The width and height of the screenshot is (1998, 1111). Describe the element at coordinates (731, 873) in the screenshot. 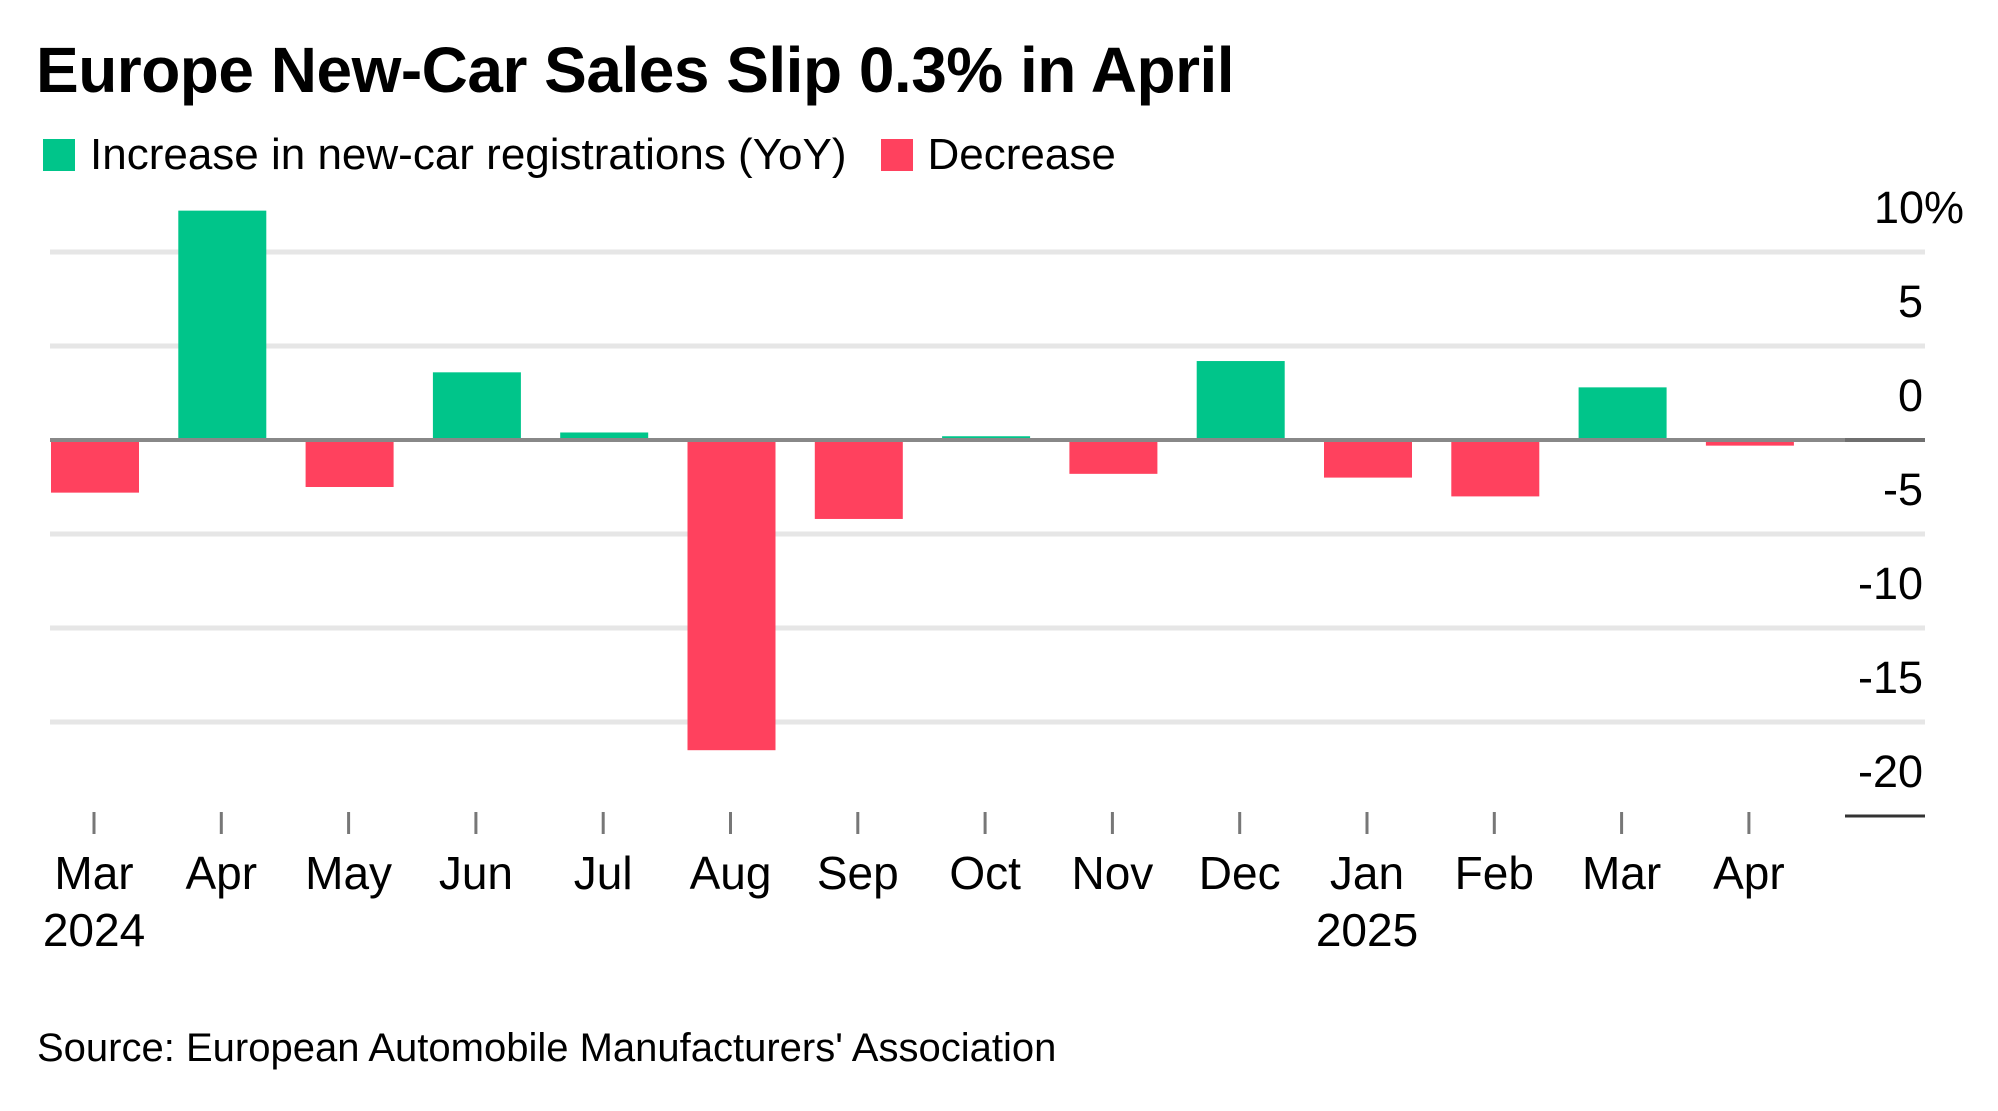

I see `x-tick-label-month: Aug` at that location.